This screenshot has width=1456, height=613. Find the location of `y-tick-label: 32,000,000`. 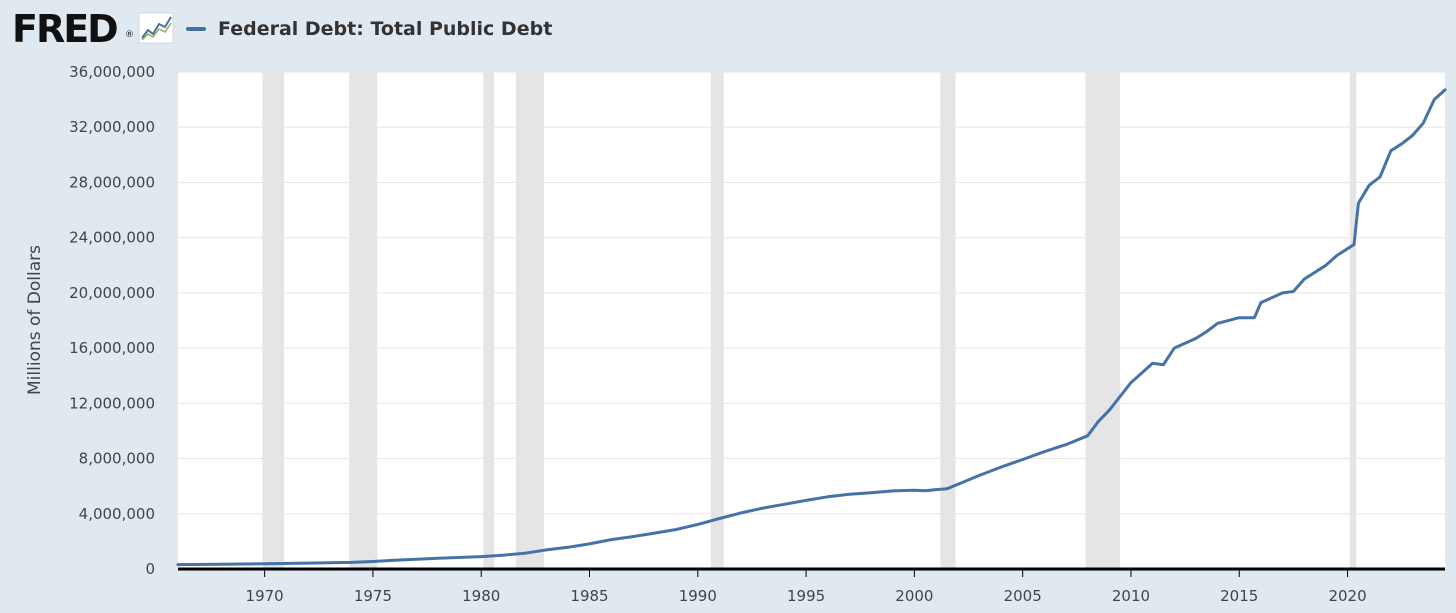

y-tick-label: 32,000,000 is located at coordinates (112, 127).